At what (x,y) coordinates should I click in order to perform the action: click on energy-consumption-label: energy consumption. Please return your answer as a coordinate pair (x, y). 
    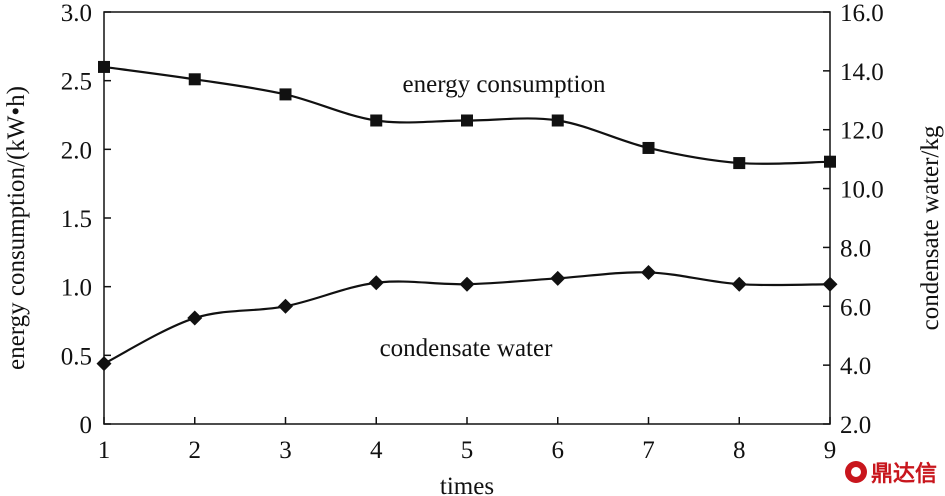
    Looking at the image, I should click on (504, 84).